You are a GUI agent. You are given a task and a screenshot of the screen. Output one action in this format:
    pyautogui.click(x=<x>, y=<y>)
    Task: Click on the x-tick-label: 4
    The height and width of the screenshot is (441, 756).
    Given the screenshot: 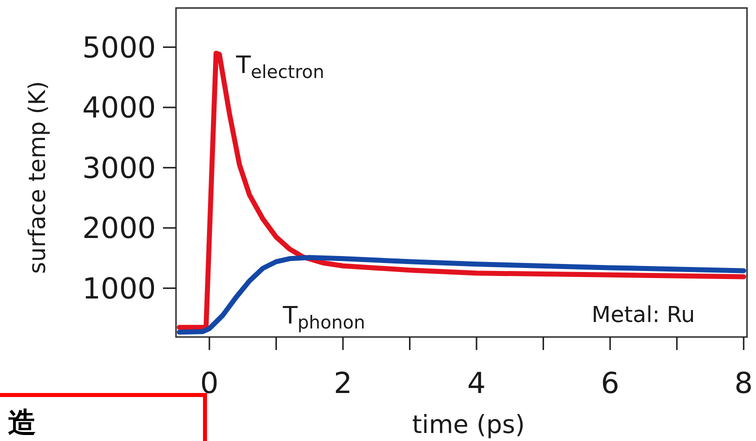 What is the action you would take?
    pyautogui.click(x=476, y=383)
    